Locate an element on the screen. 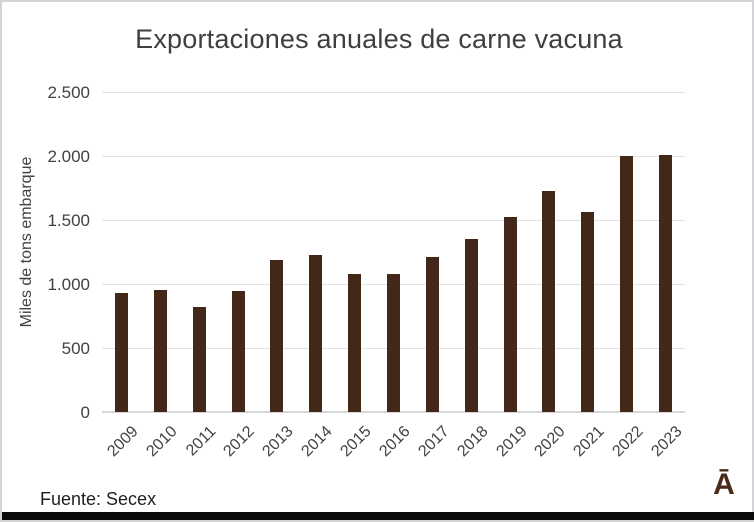 This screenshot has width=754, height=524. y-tick-label: 1.500 is located at coordinates (68, 220).